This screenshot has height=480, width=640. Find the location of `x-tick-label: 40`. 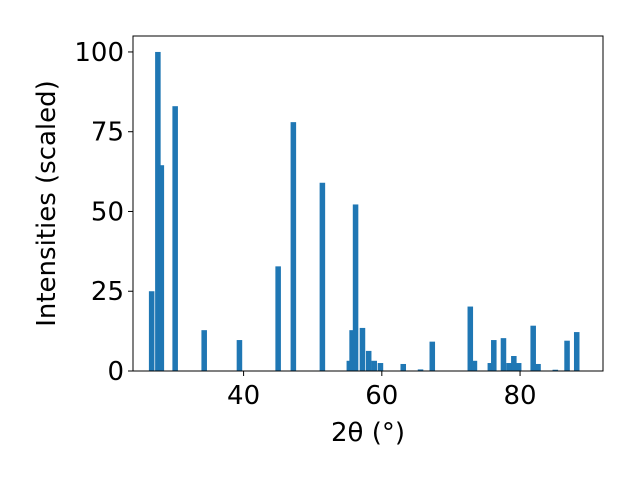

x-tick-label: 40 is located at coordinates (243, 396).